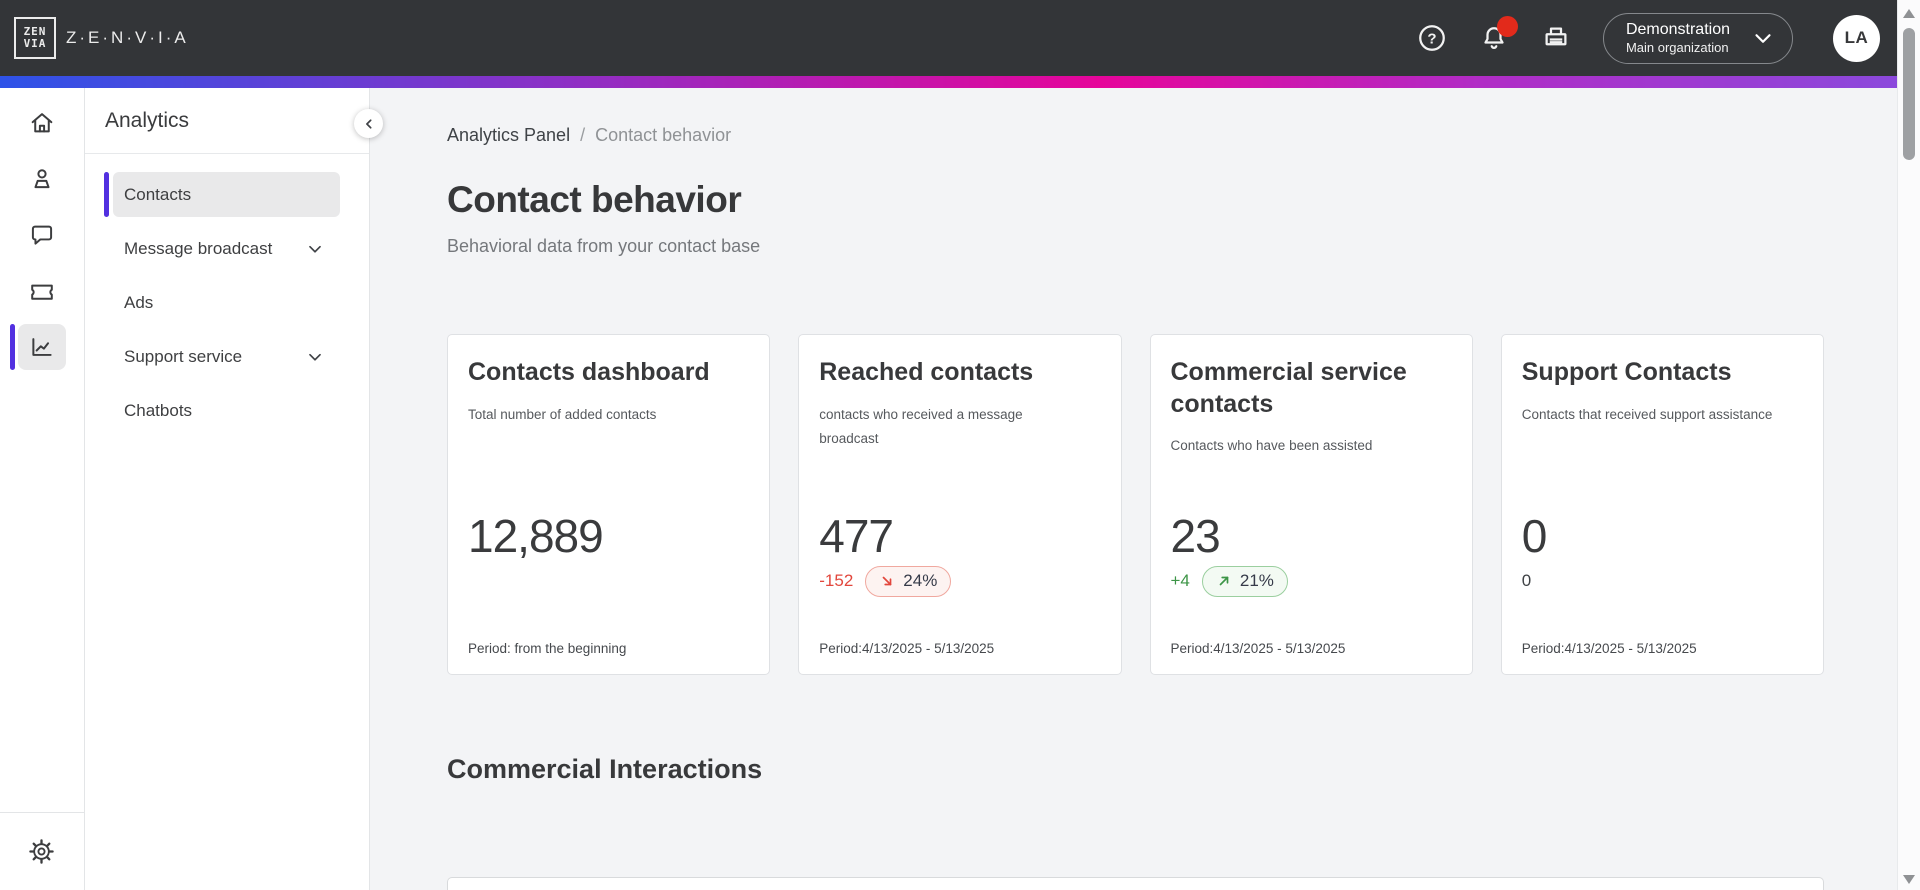  Describe the element at coordinates (547, 648) in the screenshot. I see `card-period: Period: from the beginning` at that location.